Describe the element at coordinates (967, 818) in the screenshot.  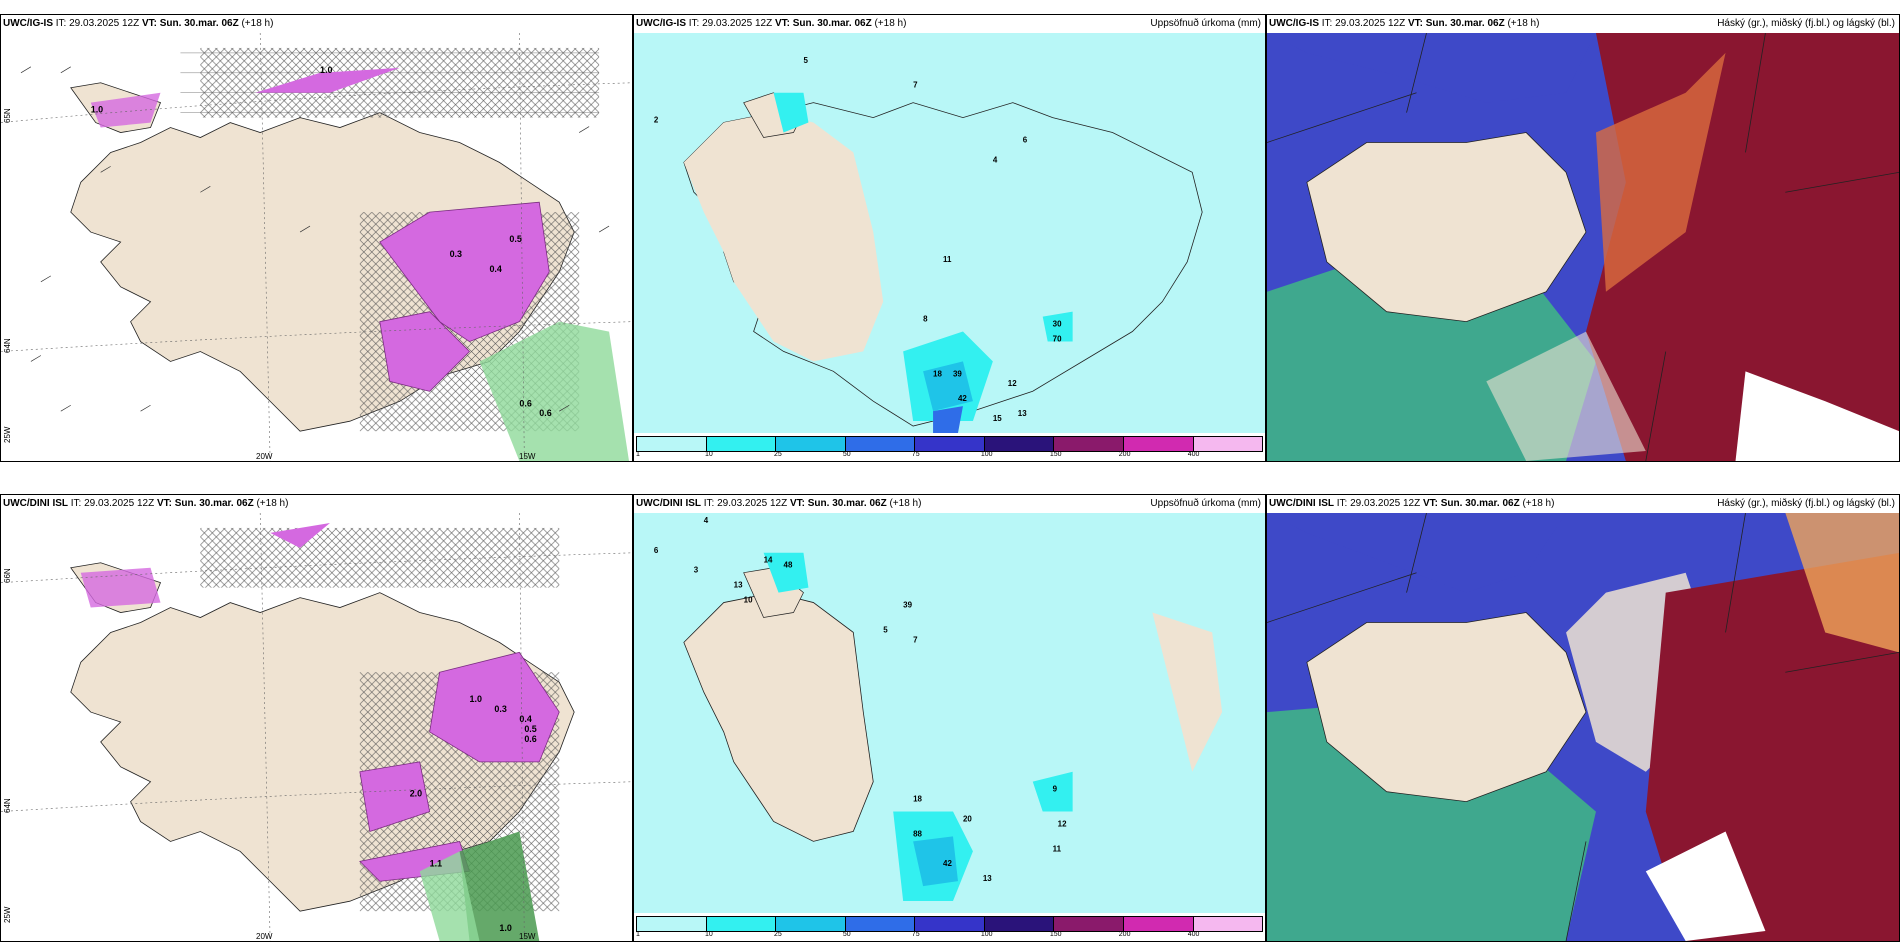
I see `value-label: 20` at that location.